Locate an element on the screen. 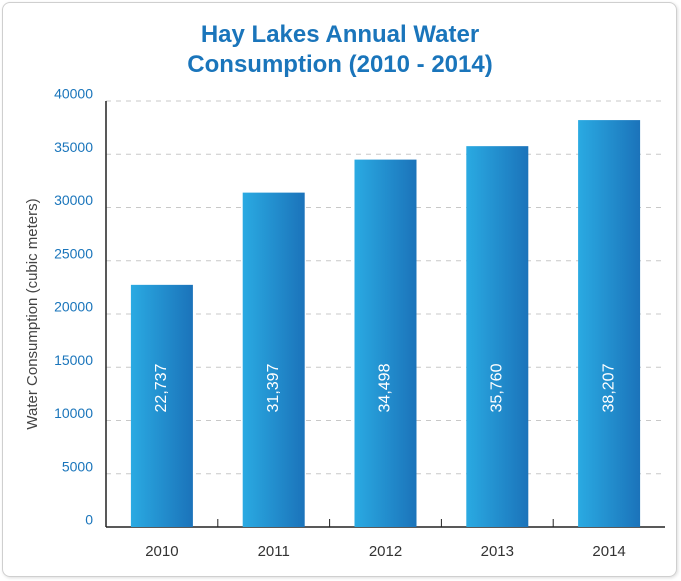  y-axis-label: Water Consumption (cubic meters) is located at coordinates (32, 313).